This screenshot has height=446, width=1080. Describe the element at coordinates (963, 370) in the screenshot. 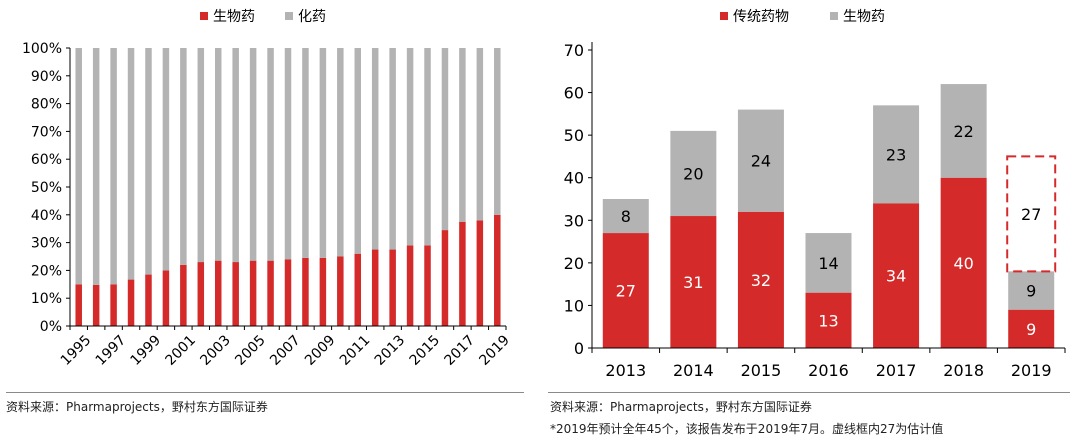

I see `chart2-x-tick-label: 2018` at that location.